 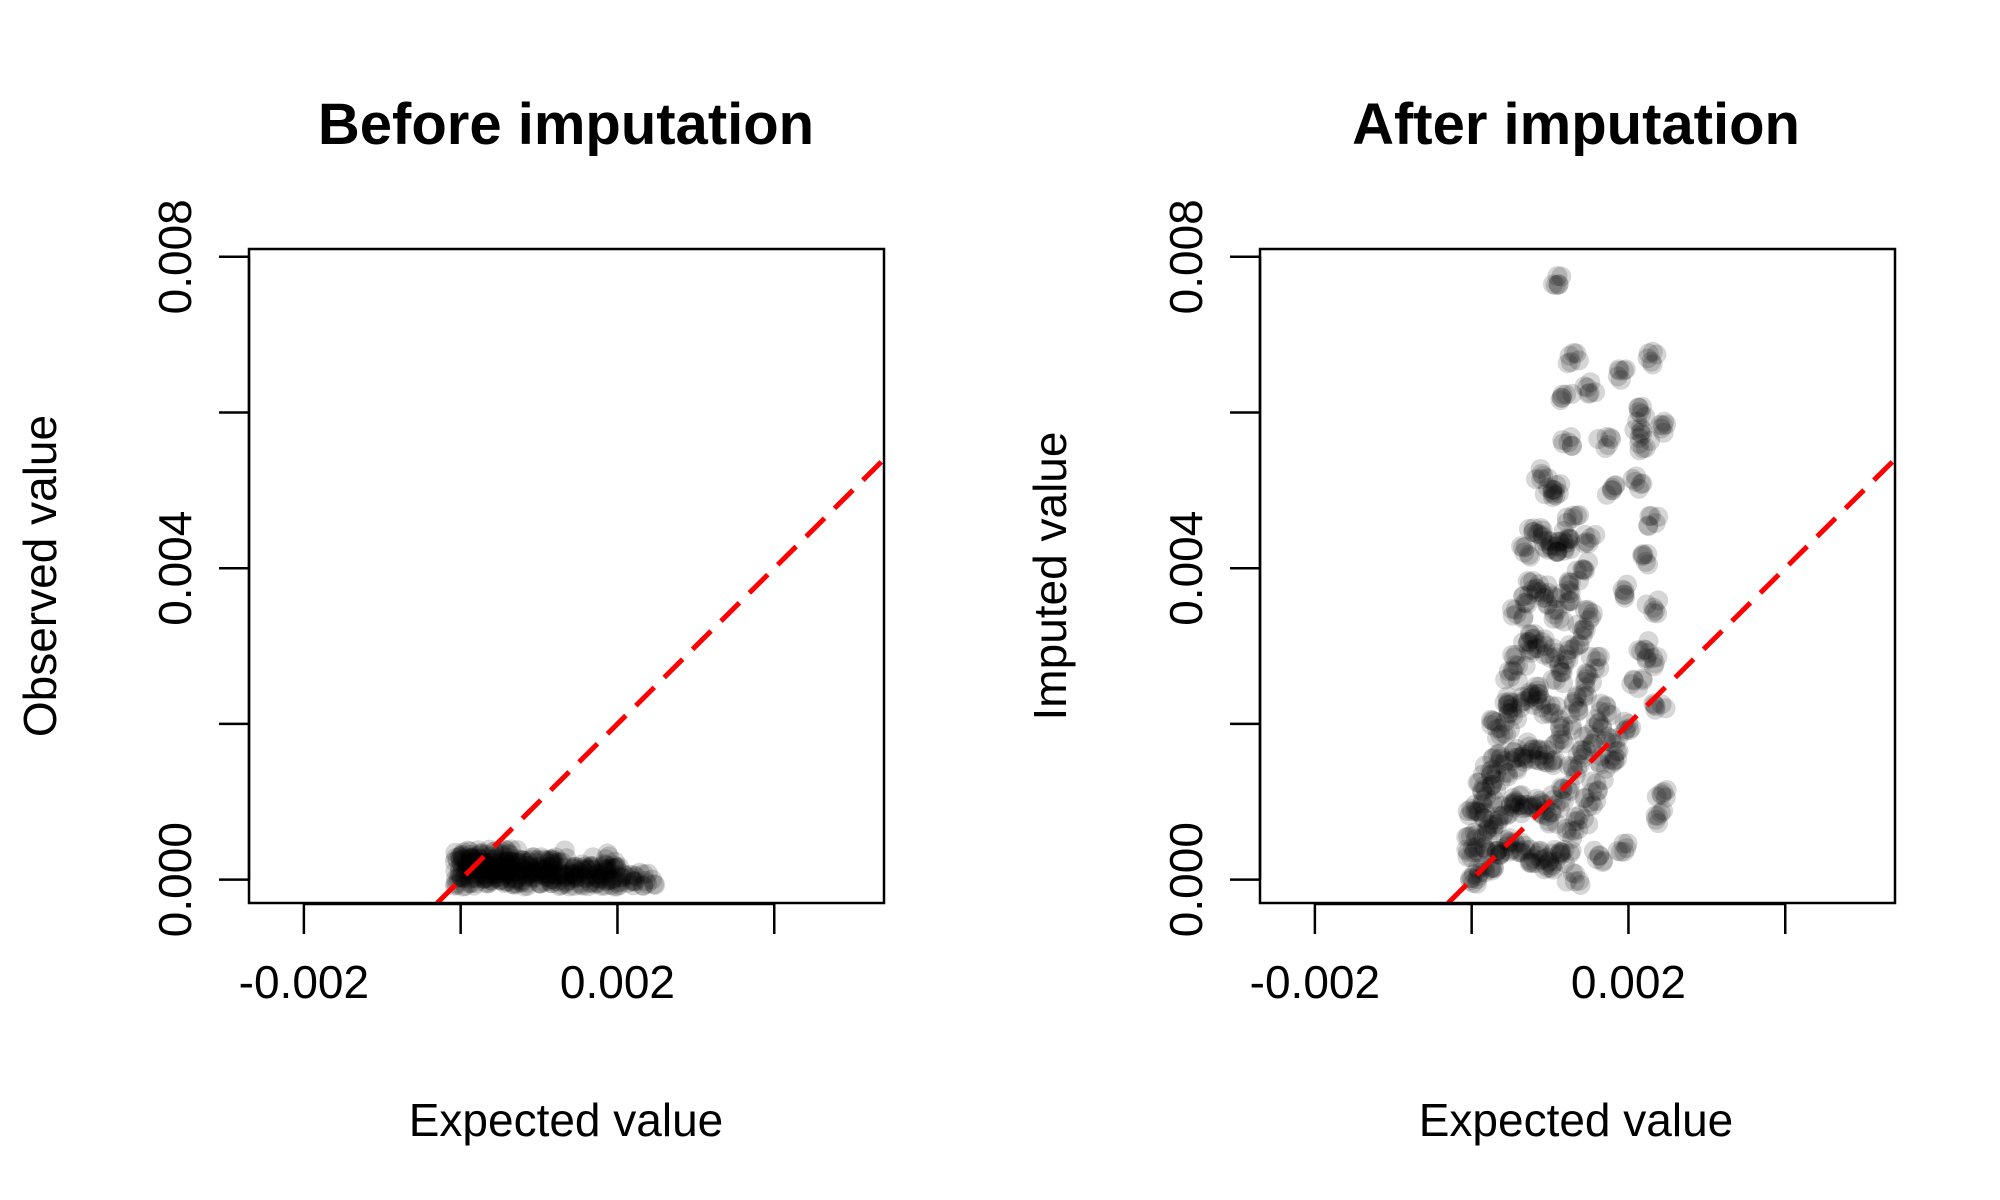 What do you see at coordinates (1518, 955) in the screenshot?
I see `x-axis: -0.002 0.002` at bounding box center [1518, 955].